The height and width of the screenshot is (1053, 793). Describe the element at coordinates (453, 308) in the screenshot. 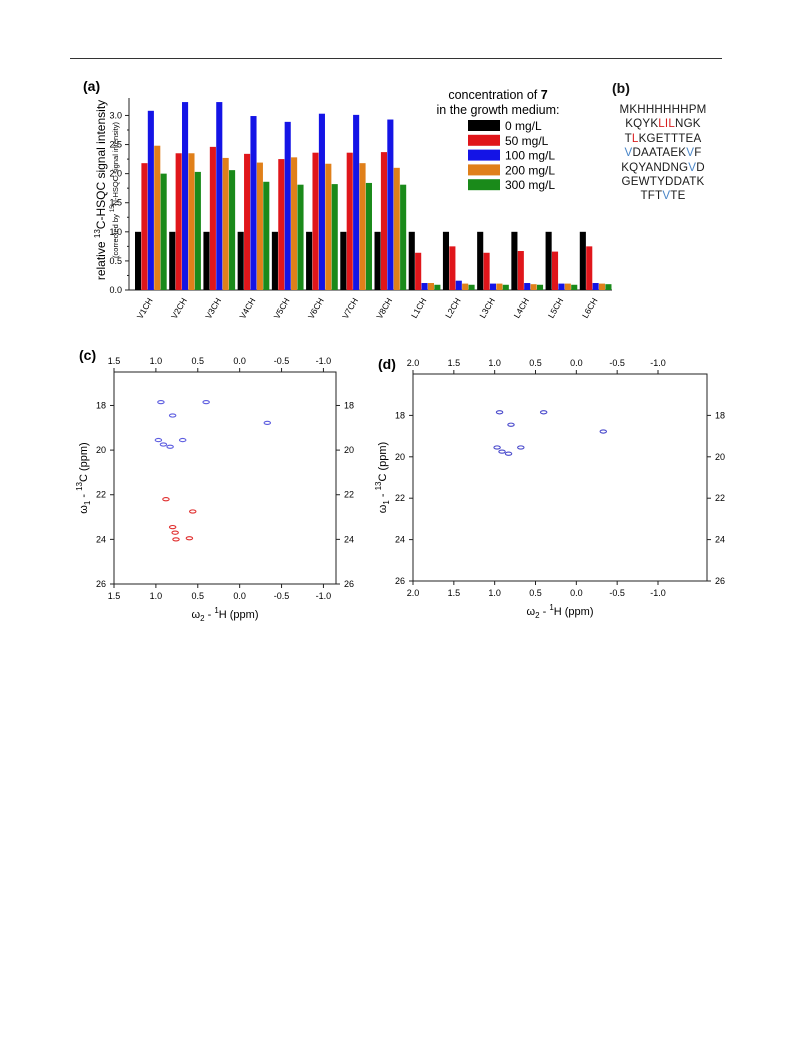

I see `x-tick-label: L2CH` at that location.